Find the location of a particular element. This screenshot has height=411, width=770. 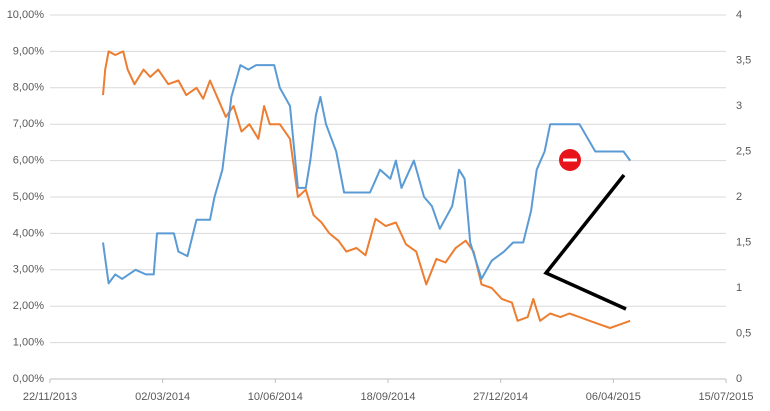

y-tick-label: 0,00% is located at coordinates (28, 379).